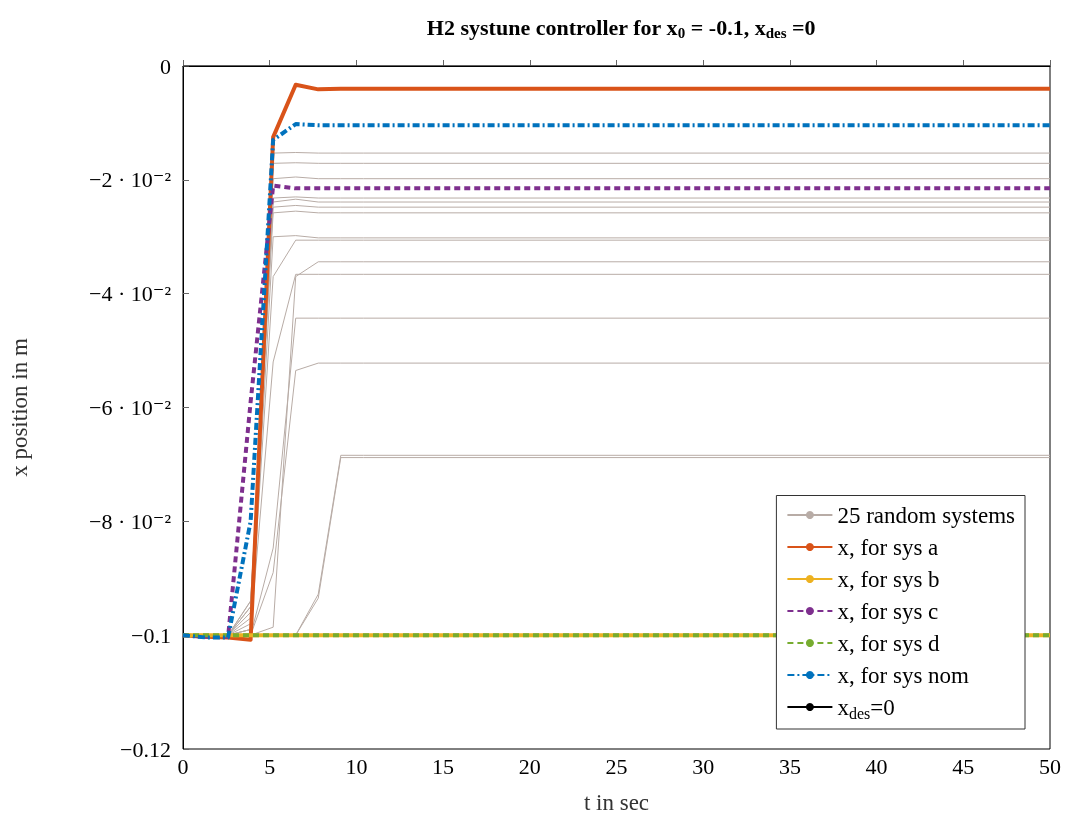 The height and width of the screenshot is (825, 1072). I want to click on y-tick-label: −8 · 10⁻², so click(130, 521).